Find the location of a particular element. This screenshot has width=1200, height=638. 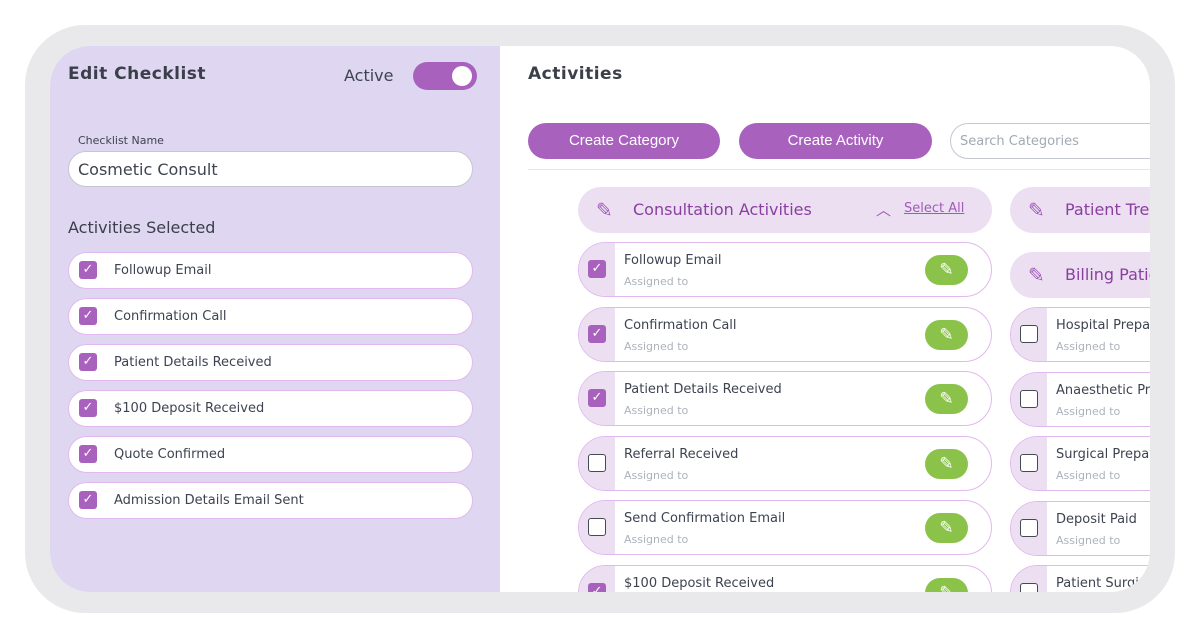

select-all-link: Select All is located at coordinates (934, 208).